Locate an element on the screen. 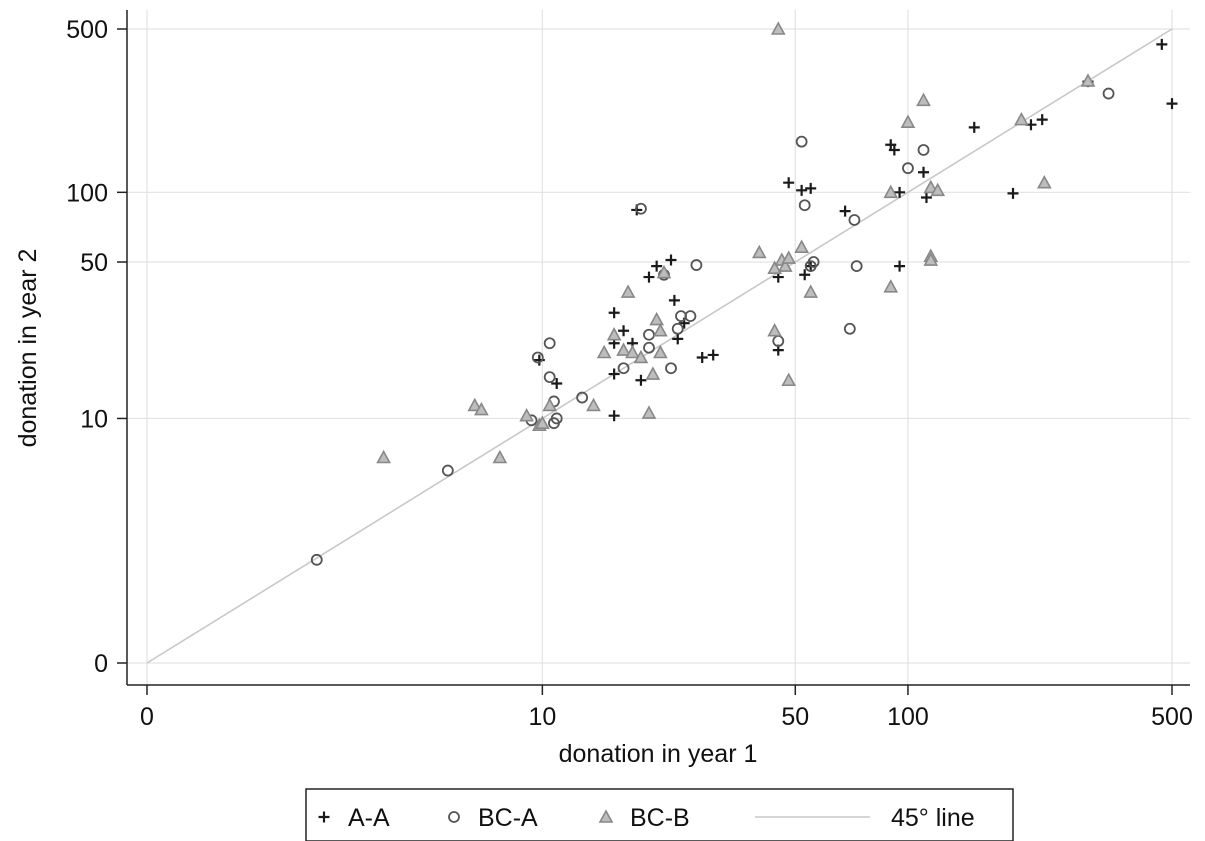 The width and height of the screenshot is (1205, 841). y-tick-label: 100 is located at coordinates (87, 193).